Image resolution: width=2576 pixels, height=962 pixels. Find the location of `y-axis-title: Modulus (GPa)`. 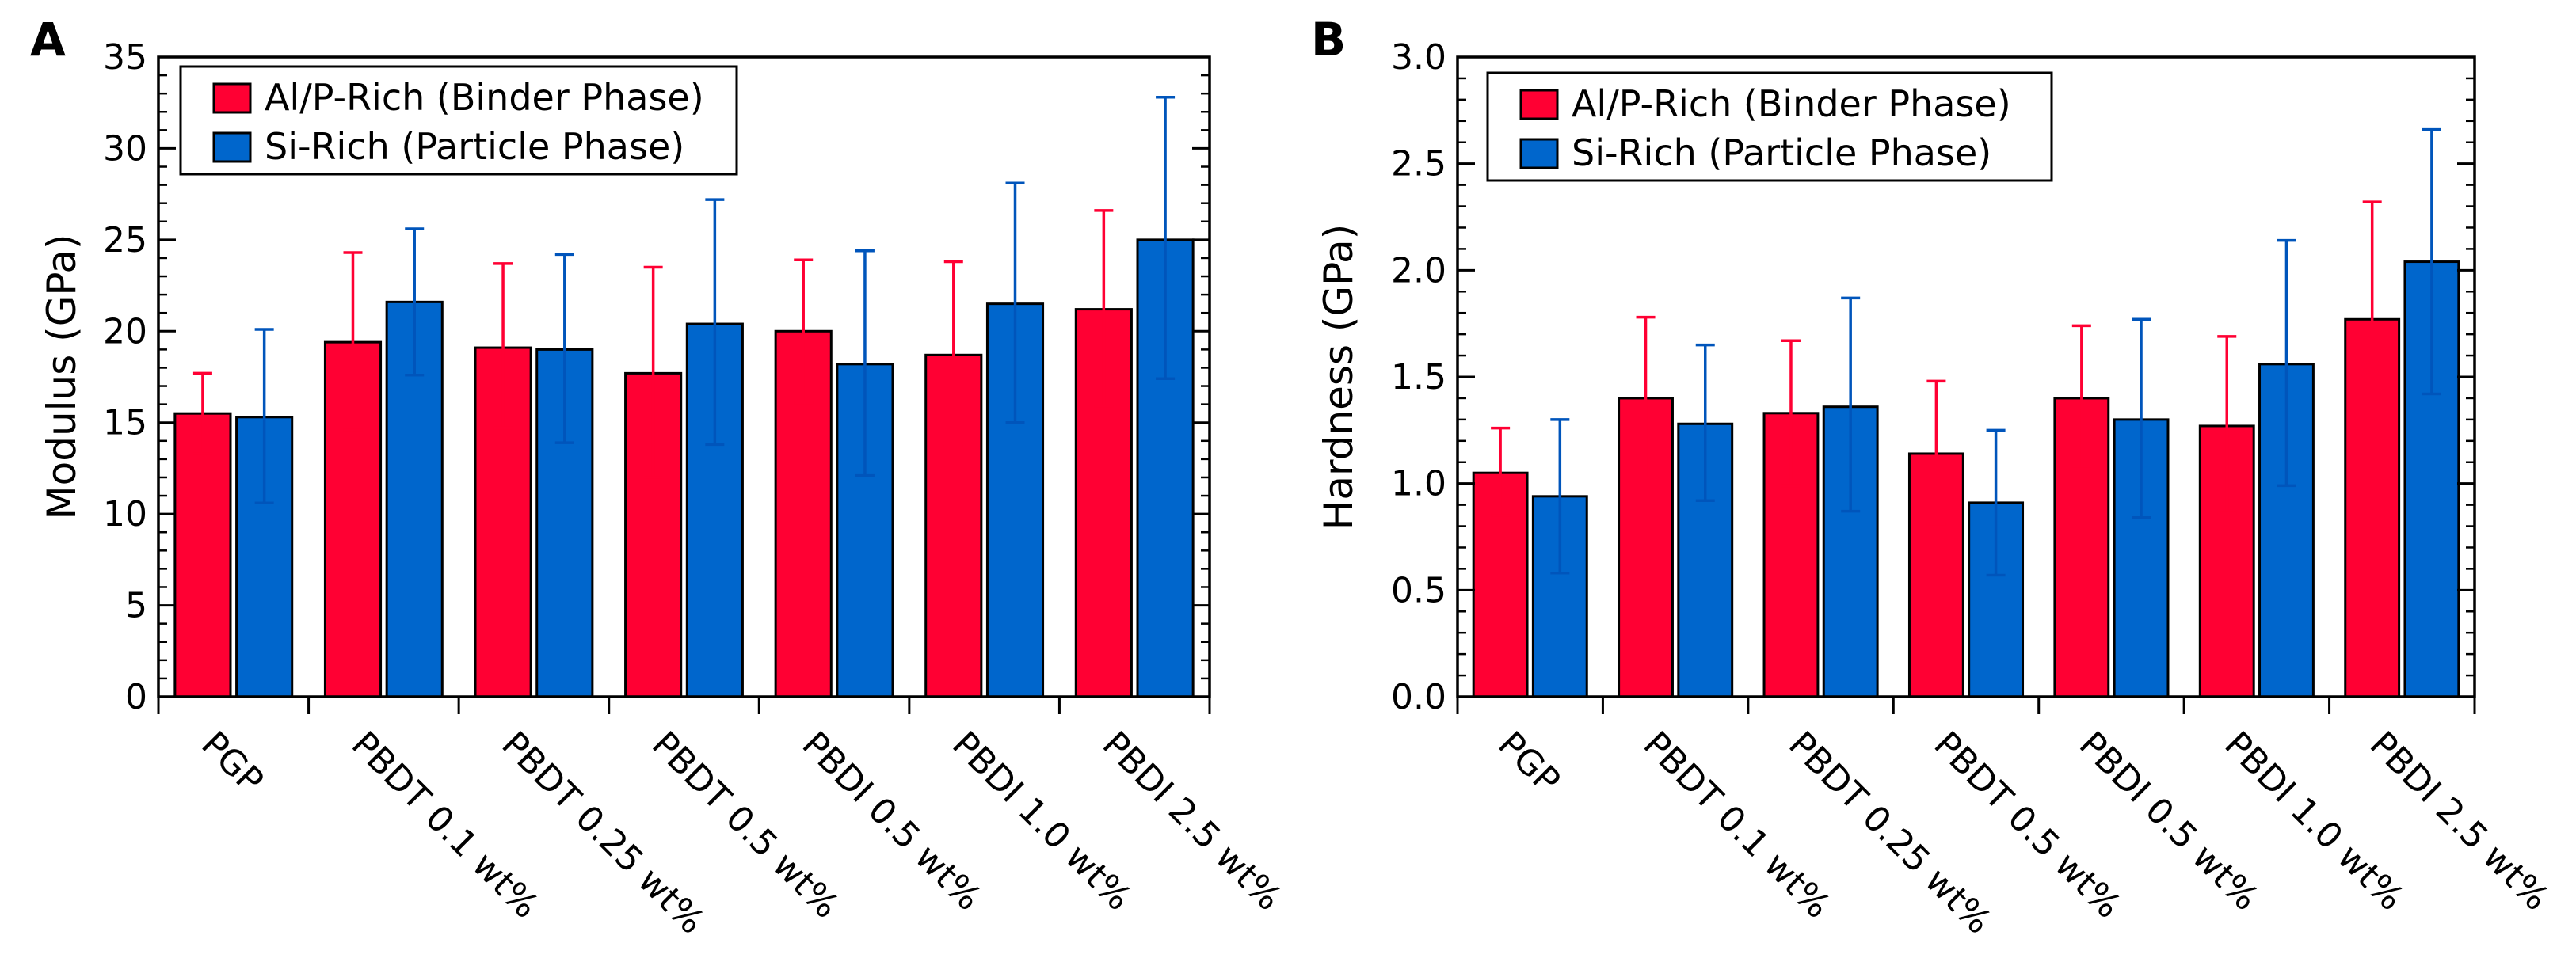

y-axis-title: Modulus (GPa) is located at coordinates (62, 377).